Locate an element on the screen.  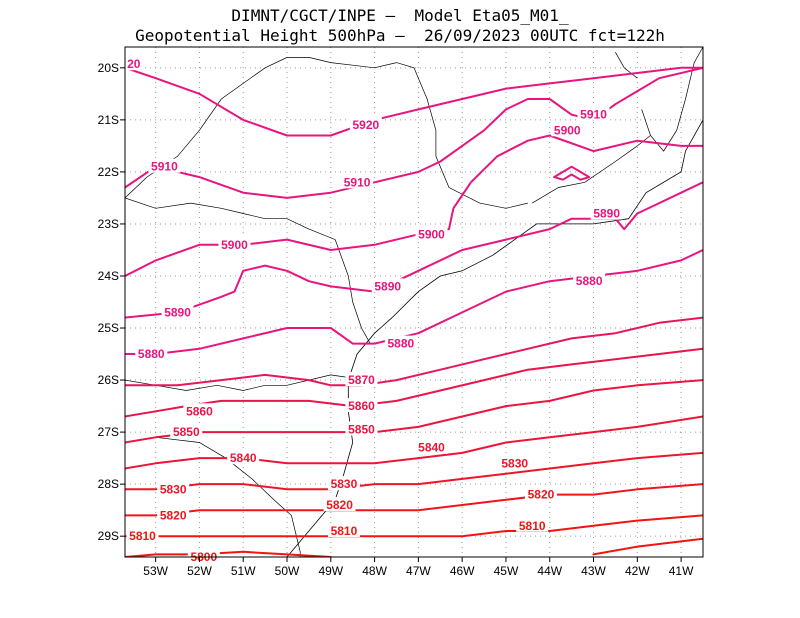
y-tick-label: 24S is located at coordinates (108, 276).